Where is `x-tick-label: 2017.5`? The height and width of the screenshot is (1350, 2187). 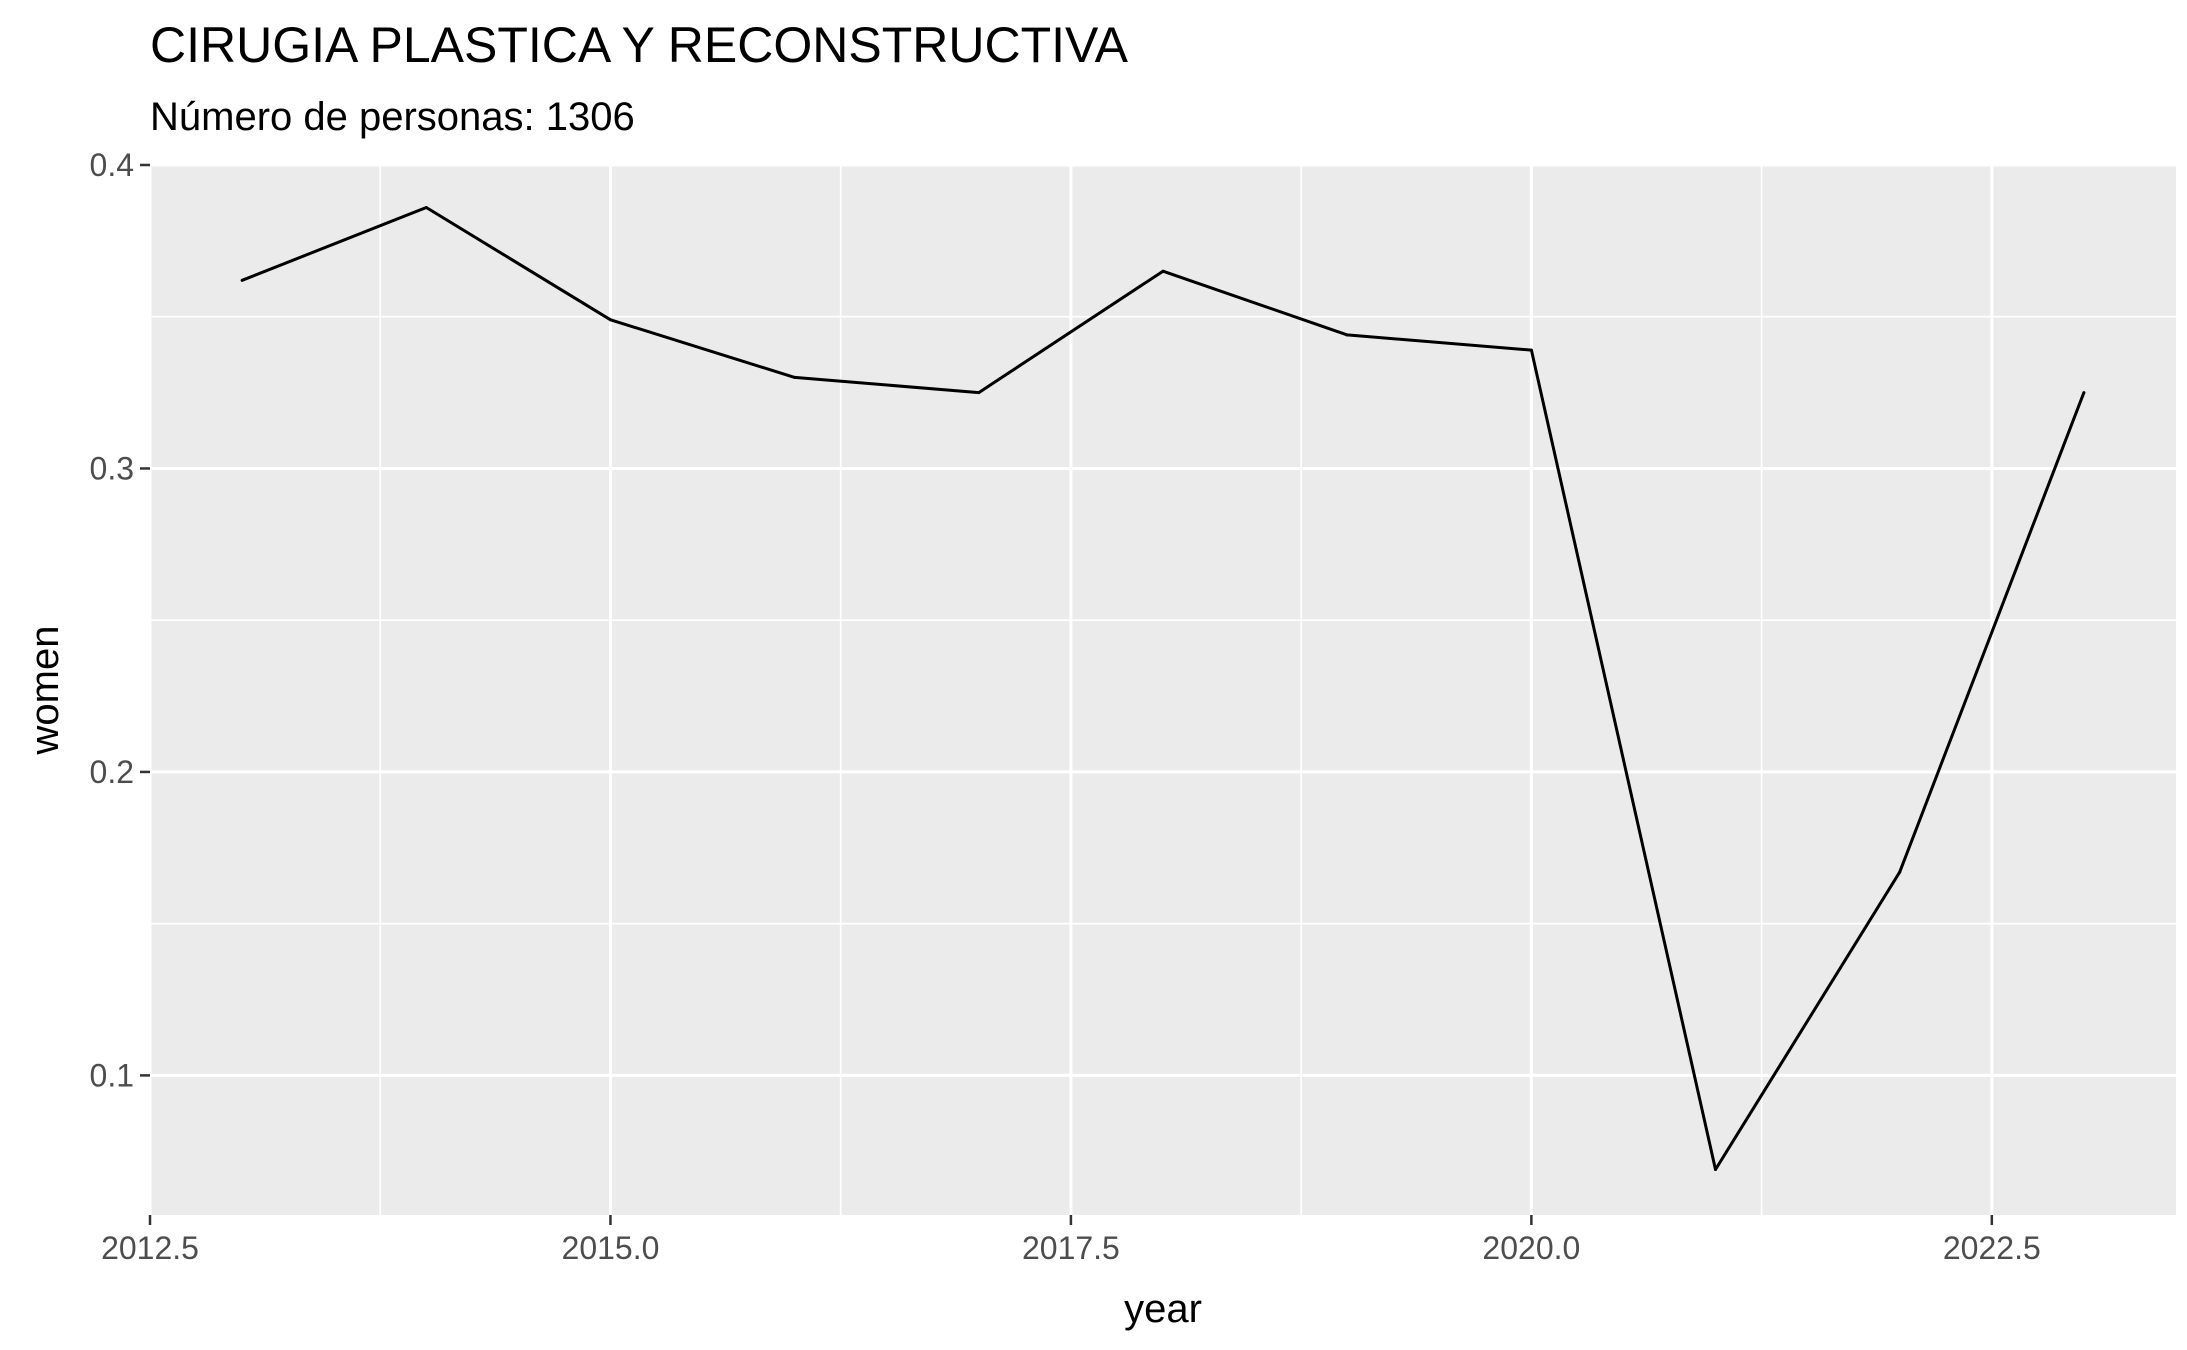
x-tick-label: 2017.5 is located at coordinates (1071, 1248).